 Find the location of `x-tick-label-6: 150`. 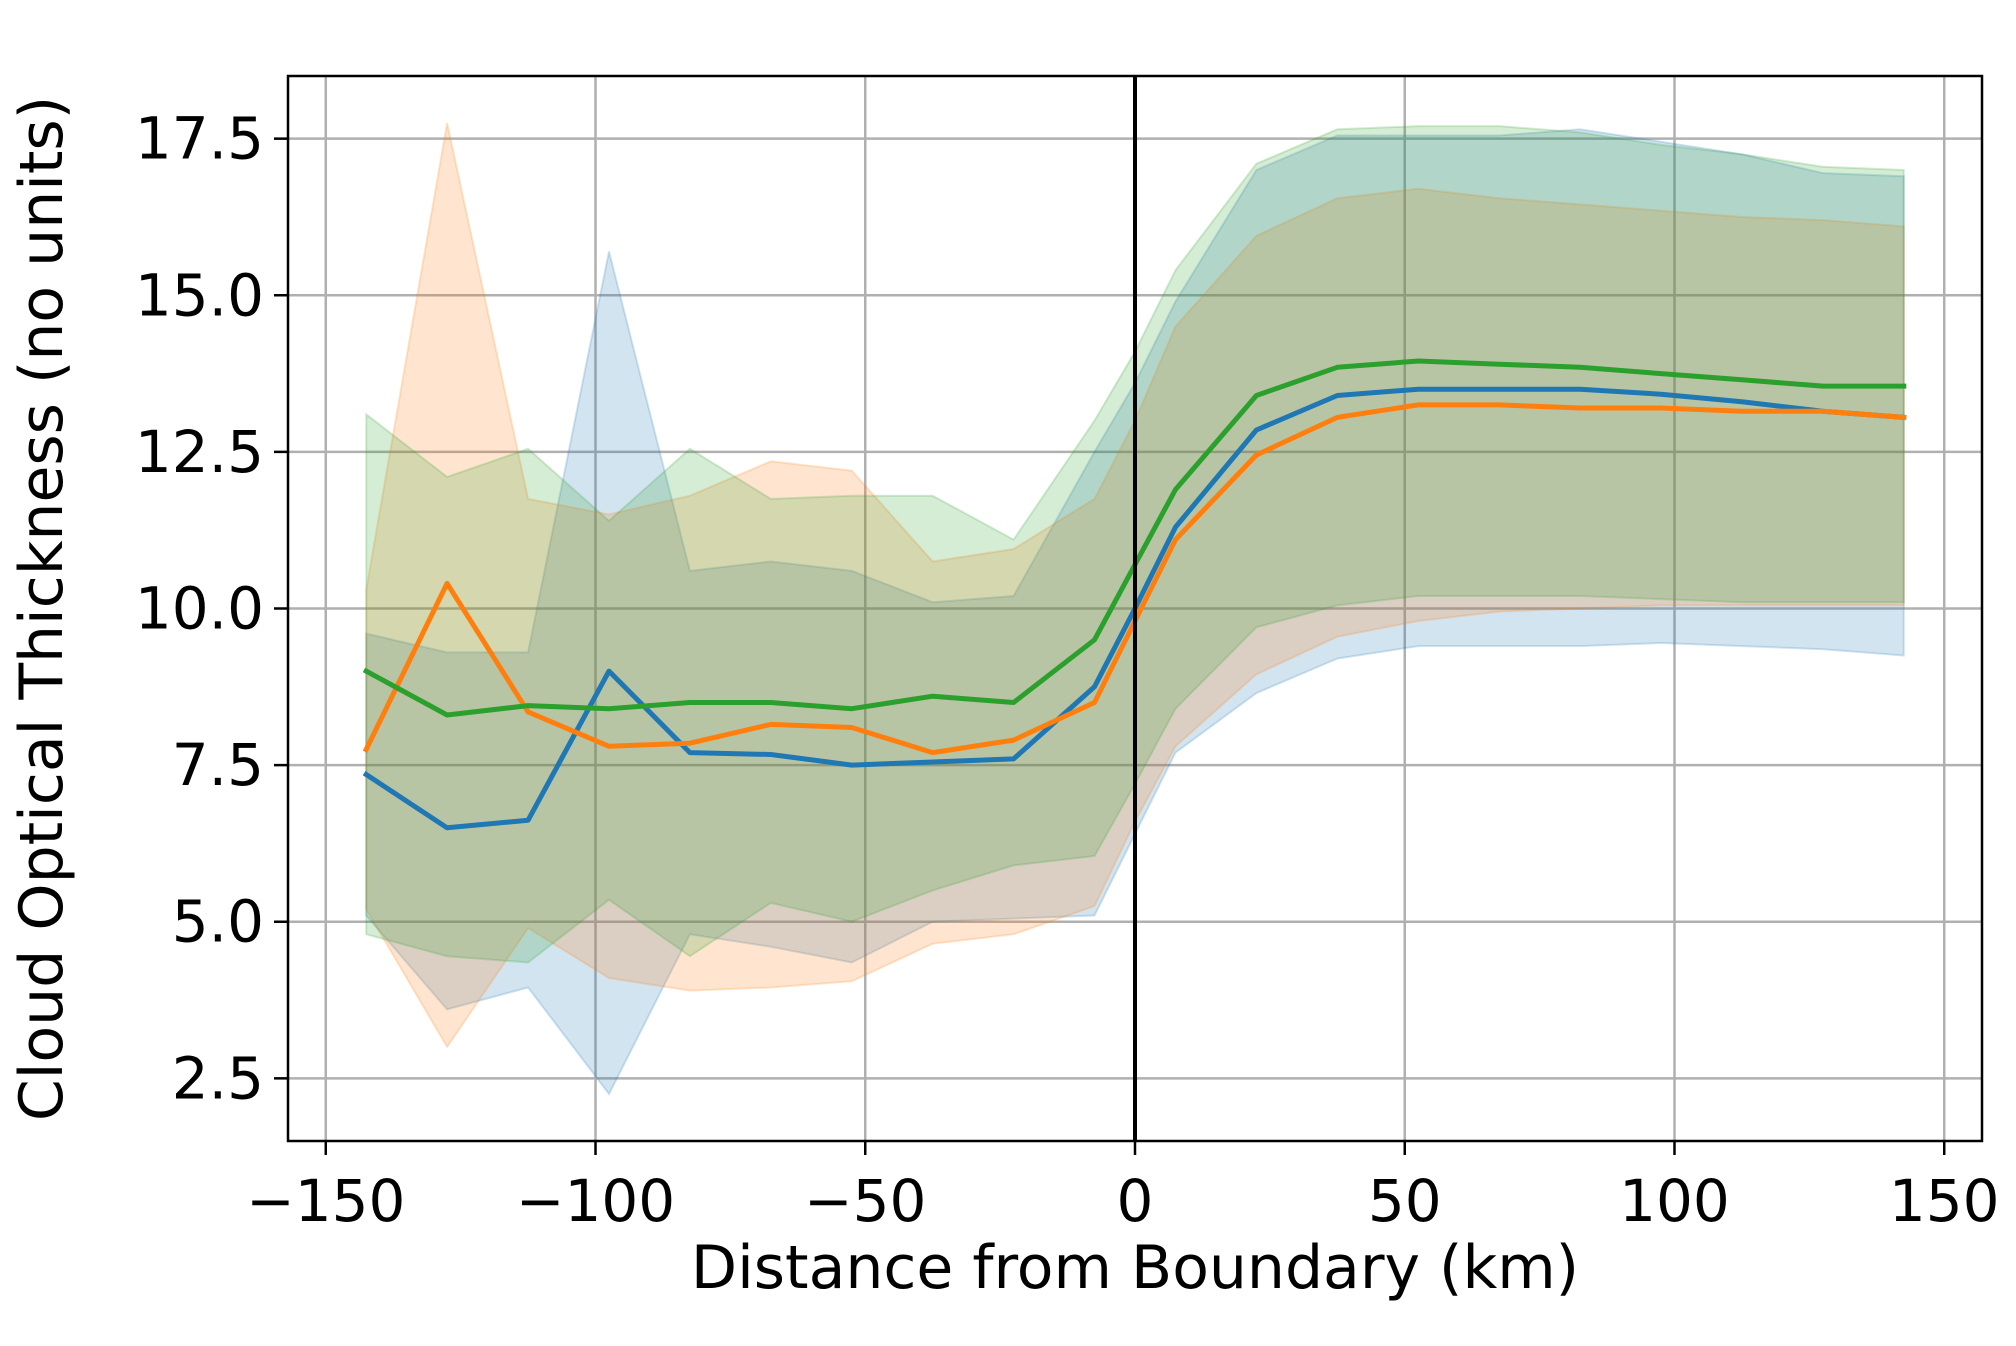

x-tick-label-6: 150 is located at coordinates (1944, 1201).